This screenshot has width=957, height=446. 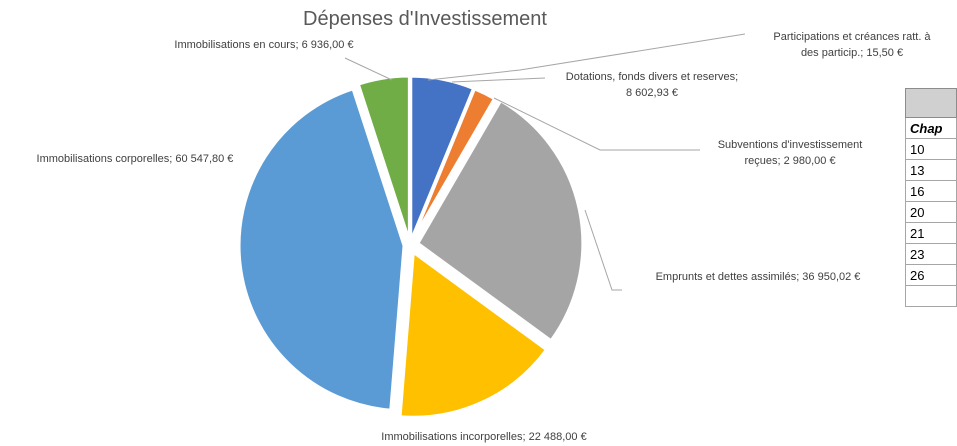 I want to click on table-cell: 26, so click(x=931, y=275).